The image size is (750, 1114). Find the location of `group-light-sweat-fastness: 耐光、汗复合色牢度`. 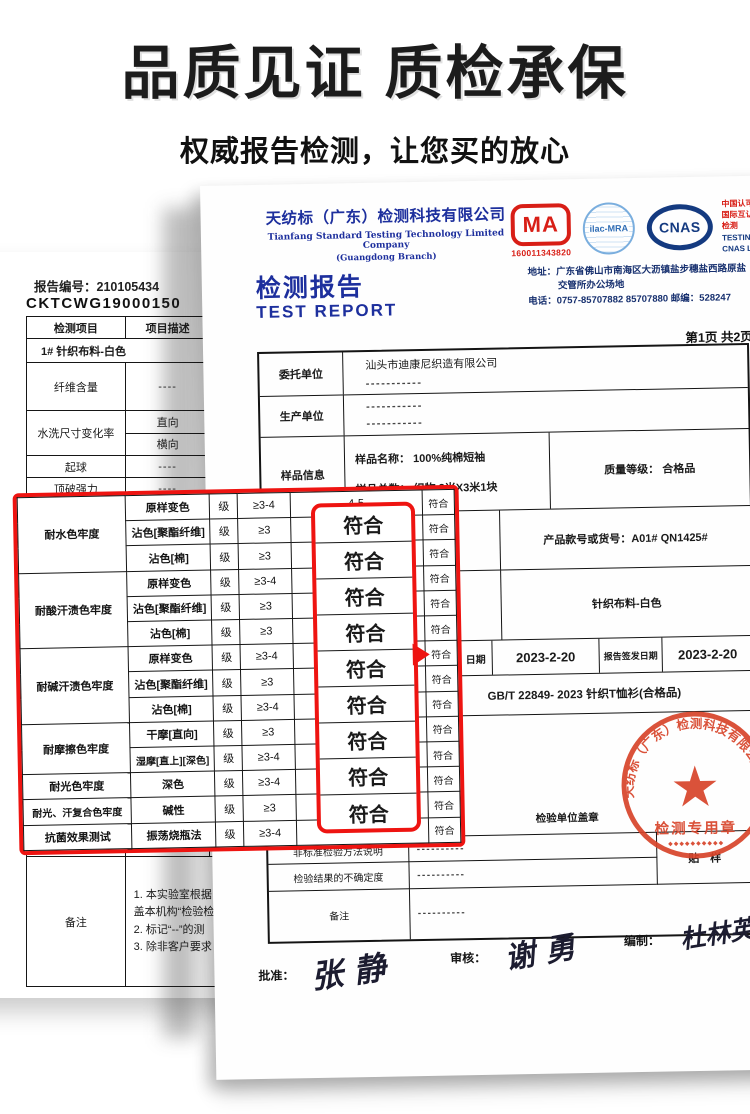

group-light-sweat-fastness: 耐光、汗复合色牢度 is located at coordinates (77, 812).